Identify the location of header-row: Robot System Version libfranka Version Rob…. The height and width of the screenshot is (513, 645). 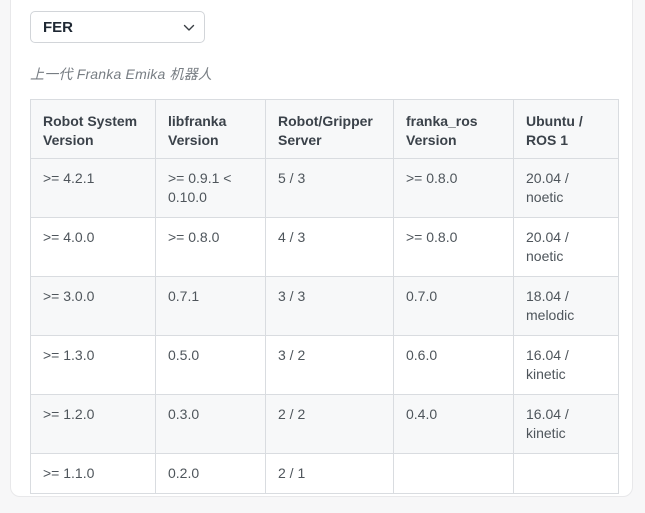
(324, 129).